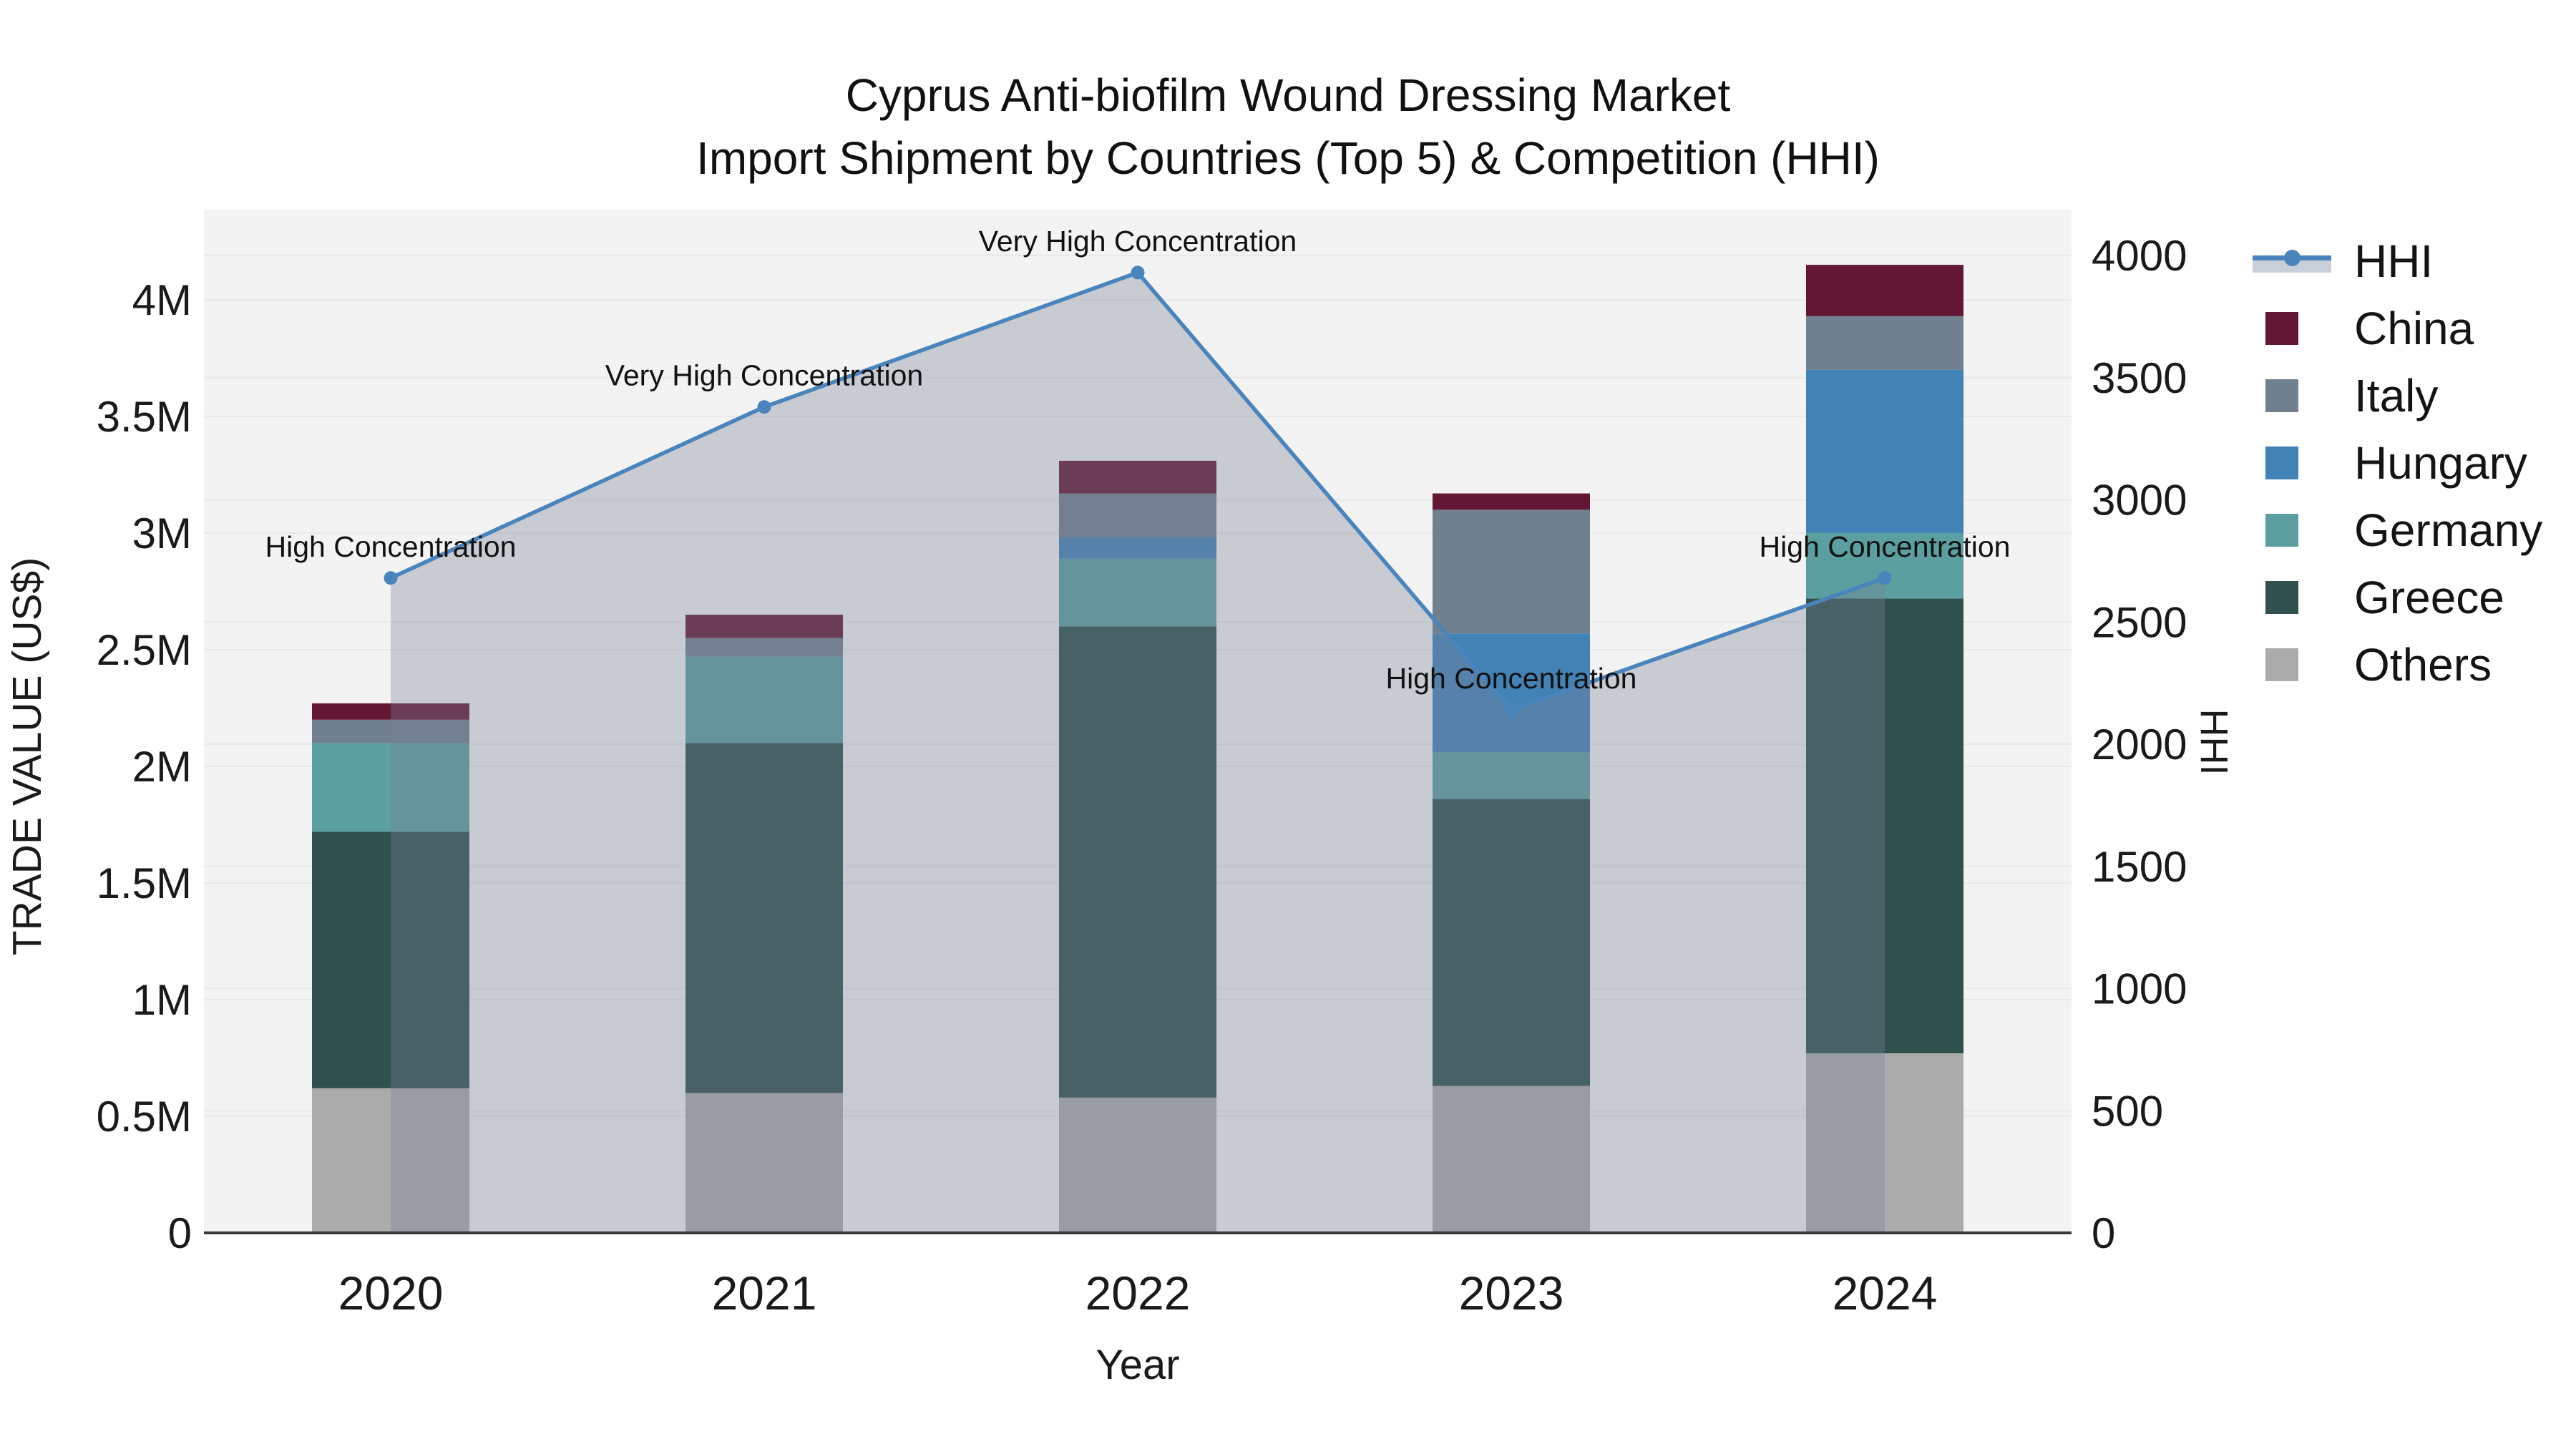  Describe the element at coordinates (2294, 395) in the screenshot. I see `italy-legend-swatch` at that location.